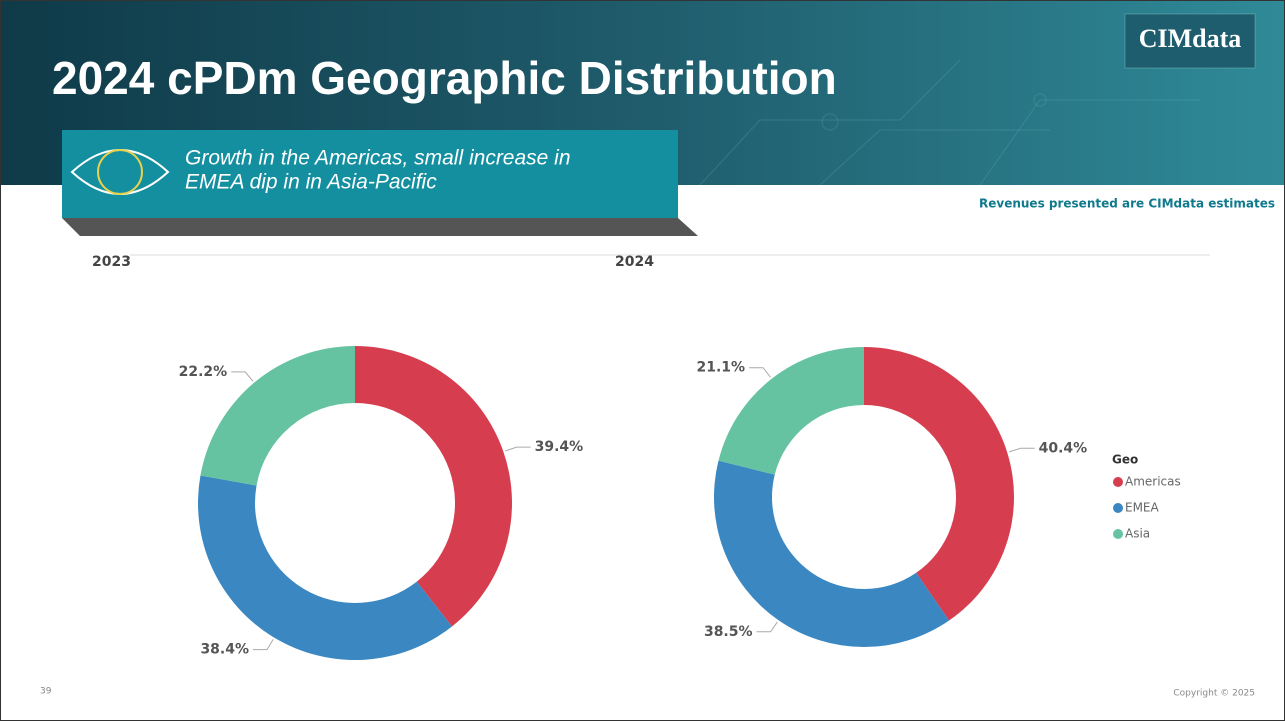 This screenshot has height=721, width=1285. What do you see at coordinates (634, 262) in the screenshot?
I see `chart-title: 2024` at bounding box center [634, 262].